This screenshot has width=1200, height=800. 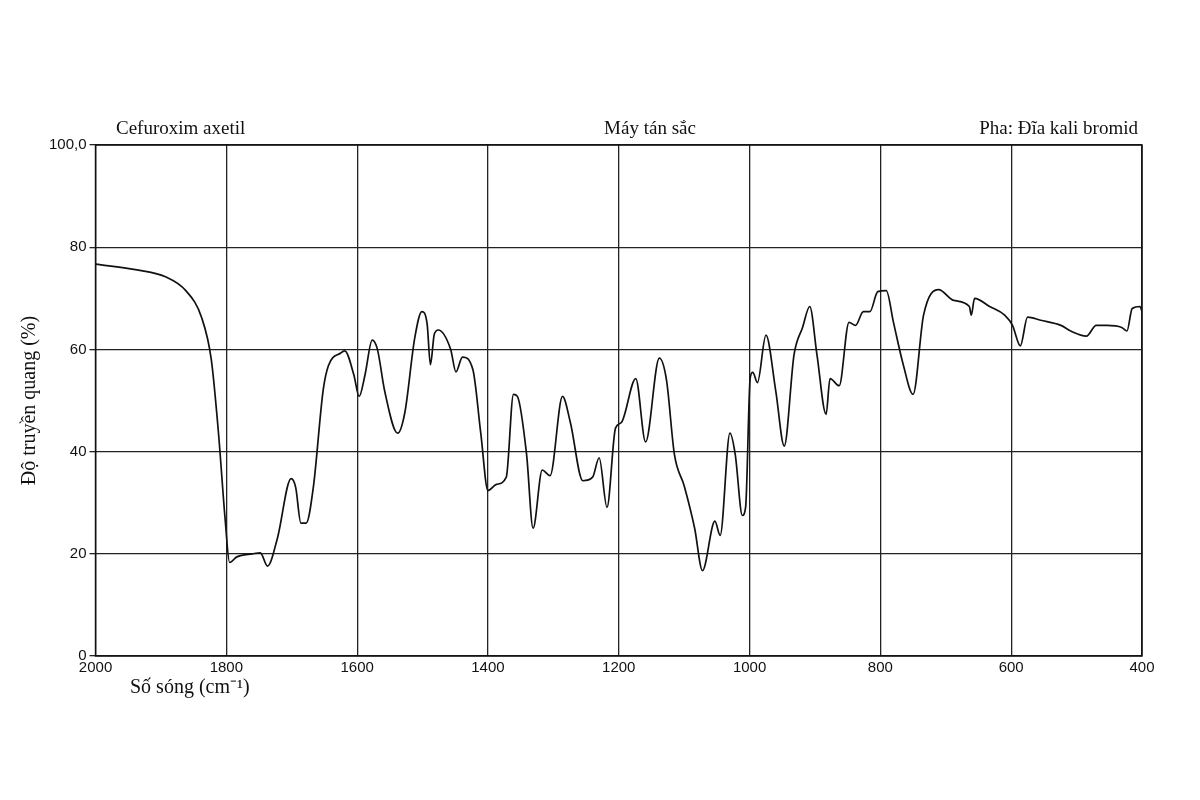 I want to click on x-tick-label: 600, so click(x=1011, y=667).